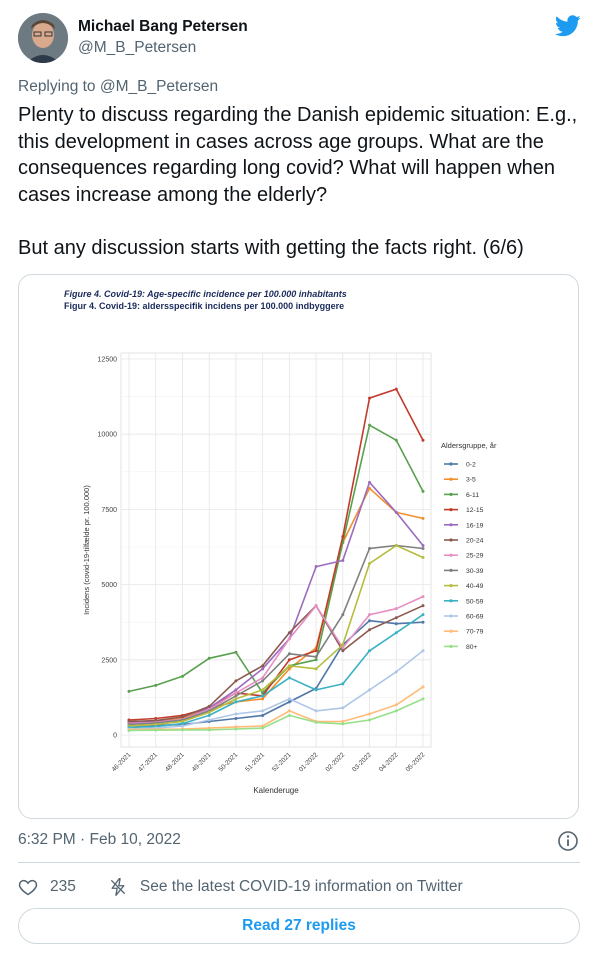 The width and height of the screenshot is (597, 960). I want to click on x-tick-label: 01-2022, so click(309, 762).